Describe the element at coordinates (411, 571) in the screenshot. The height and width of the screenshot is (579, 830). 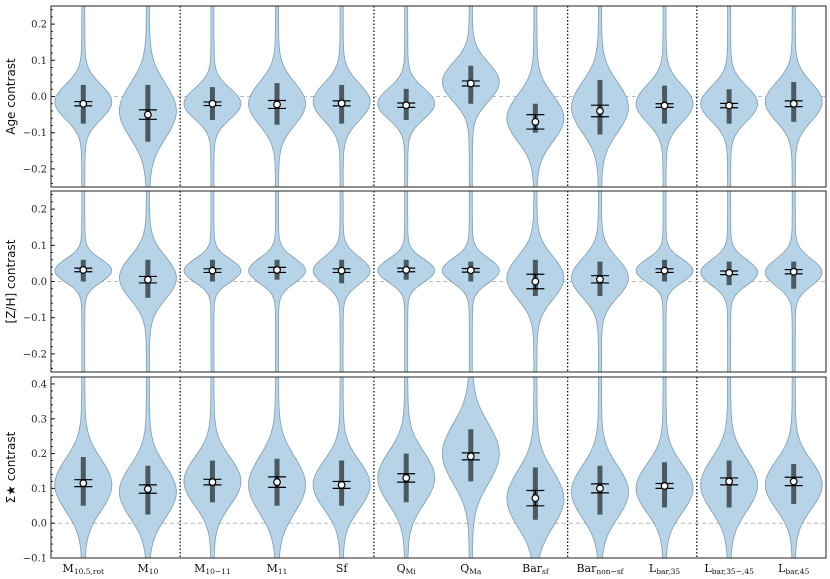
I see `label-subscript: Mi` at that location.